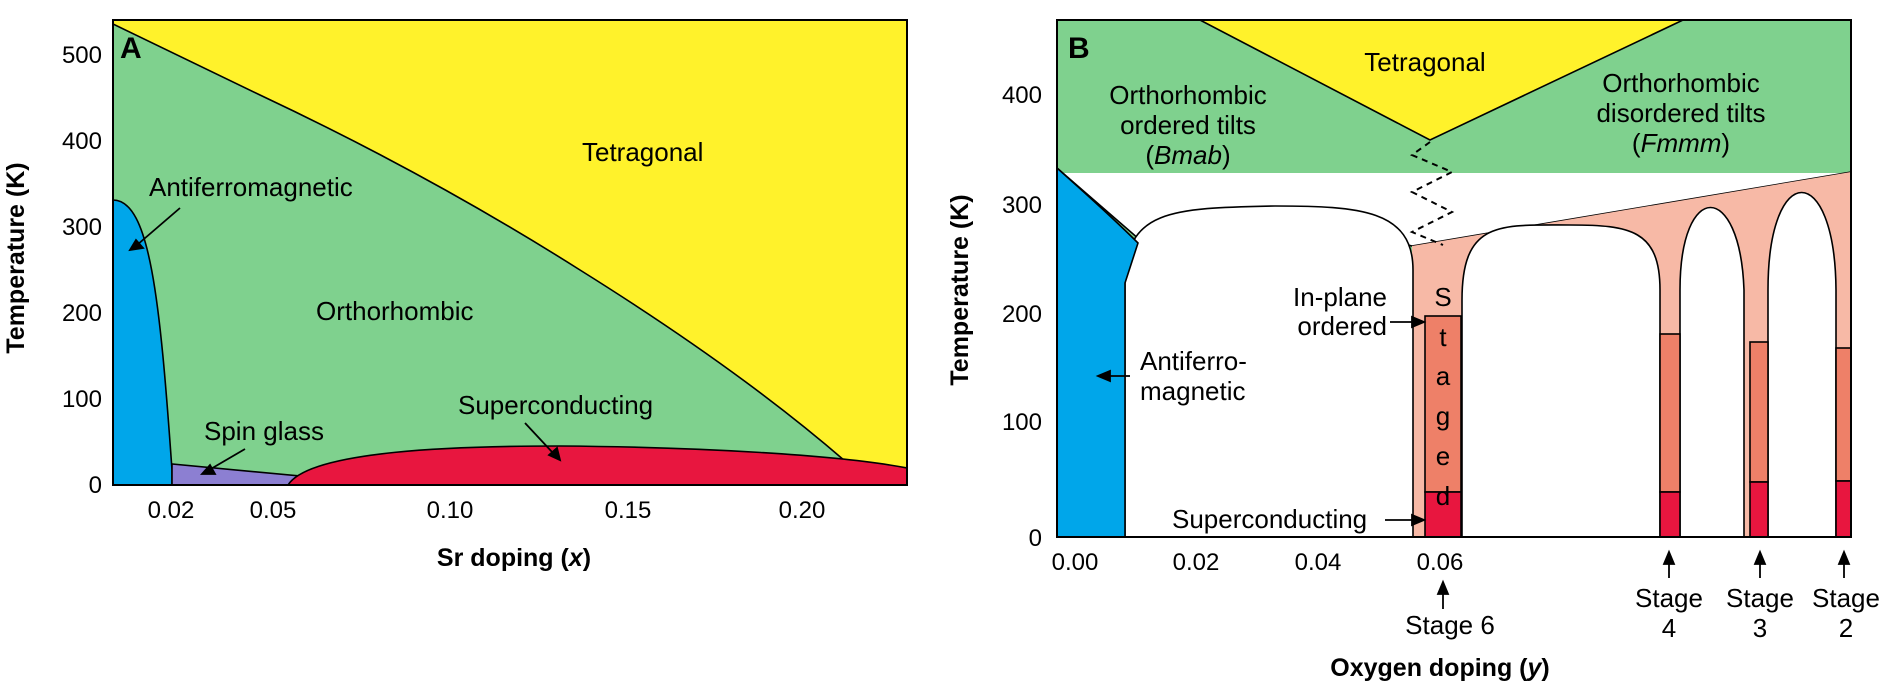 The width and height of the screenshot is (1883, 700). Describe the element at coordinates (1760, 598) in the screenshot. I see `stage-3-label-top: Stage` at that location.